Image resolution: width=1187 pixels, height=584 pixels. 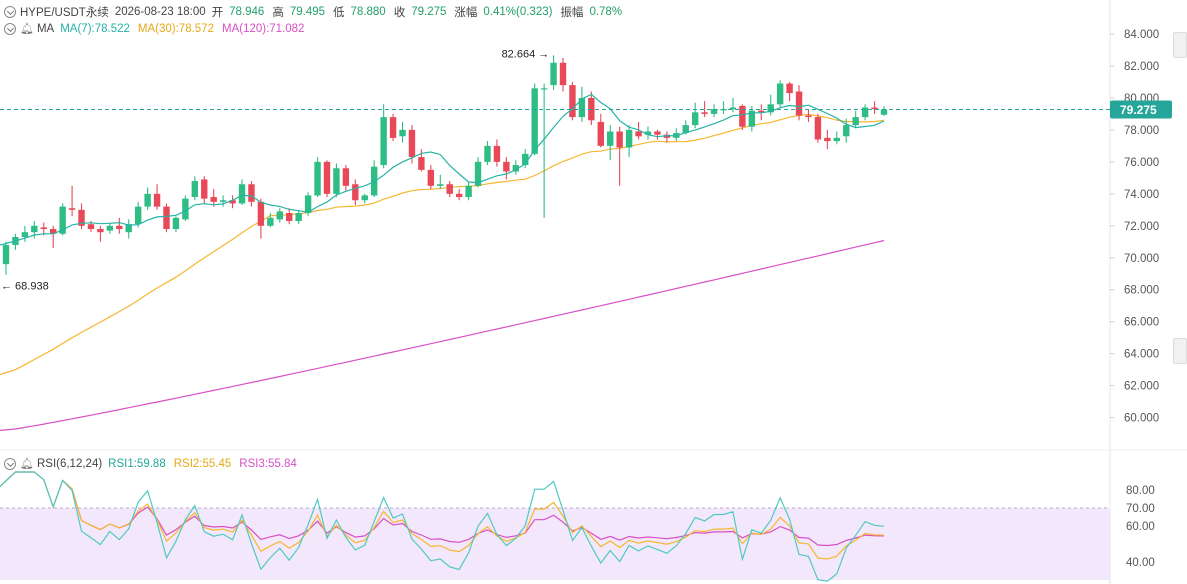 What do you see at coordinates (1141, 227) in the screenshot?
I see `price-tick-label: 72.000` at bounding box center [1141, 227].